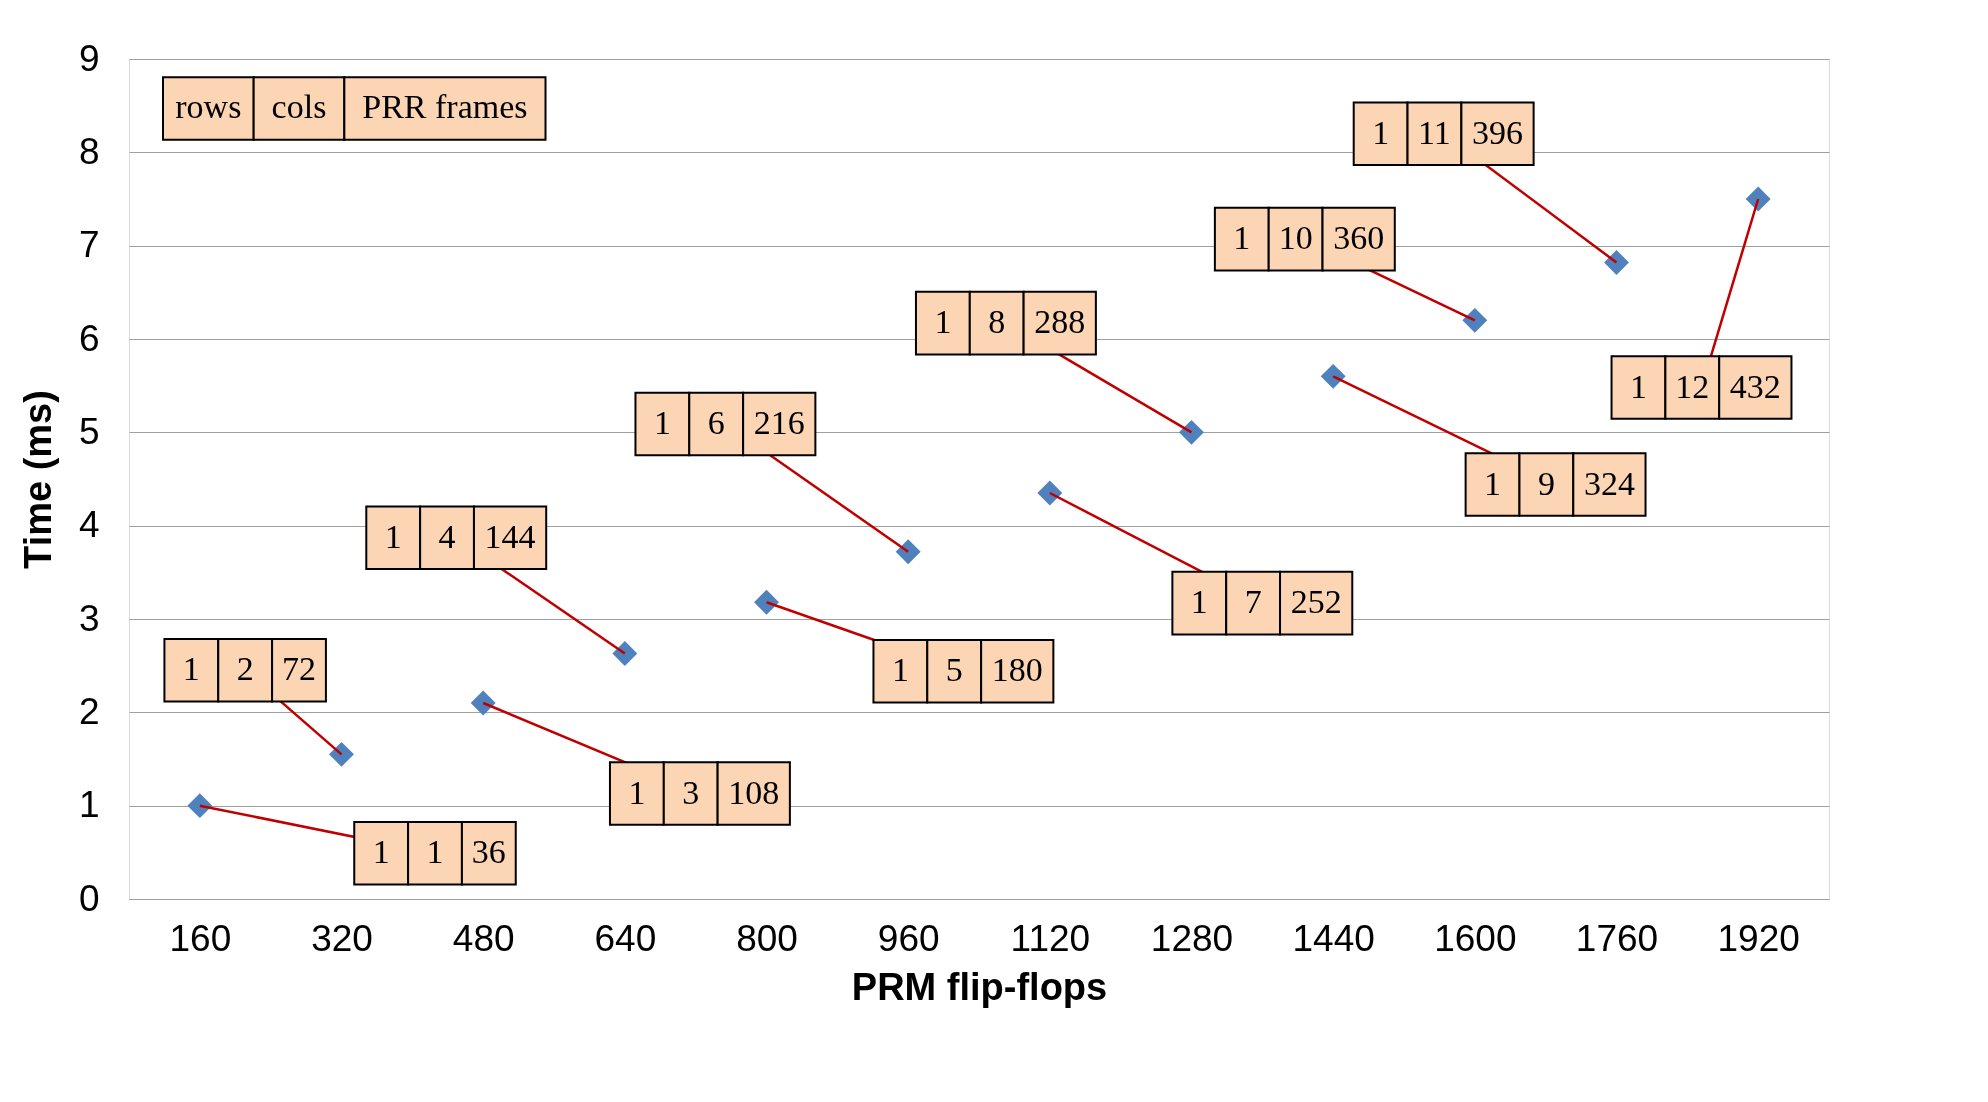 Image resolution: width=1988 pixels, height=1102 pixels. What do you see at coordinates (89, 151) in the screenshot?
I see `y-tick-label: 8` at bounding box center [89, 151].